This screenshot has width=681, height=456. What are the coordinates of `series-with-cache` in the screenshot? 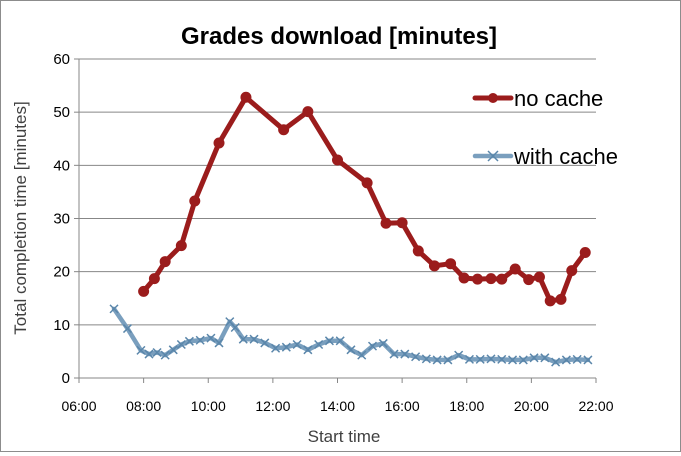 It's located at (351, 335).